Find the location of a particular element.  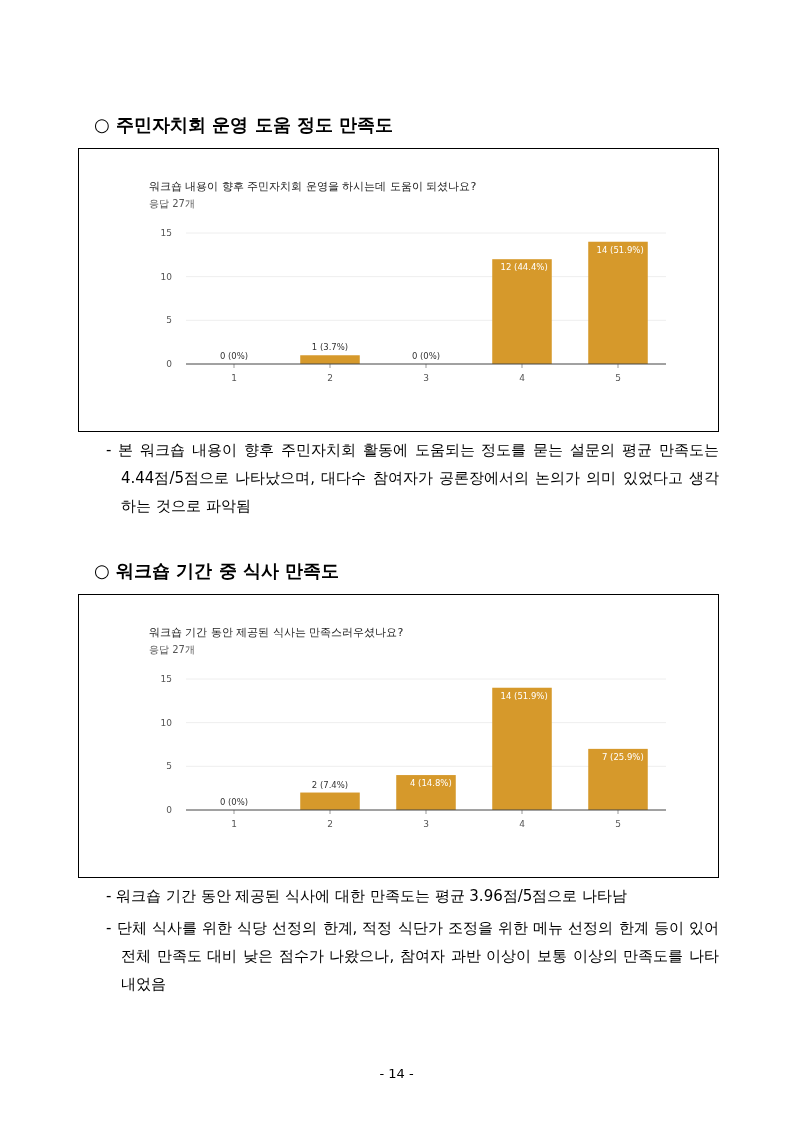

text: - 워크숍 기간 동안 제공된 식사에 대한 만족도는 평균 3.96점/5점으로 나타남 is located at coordinates (367, 896).